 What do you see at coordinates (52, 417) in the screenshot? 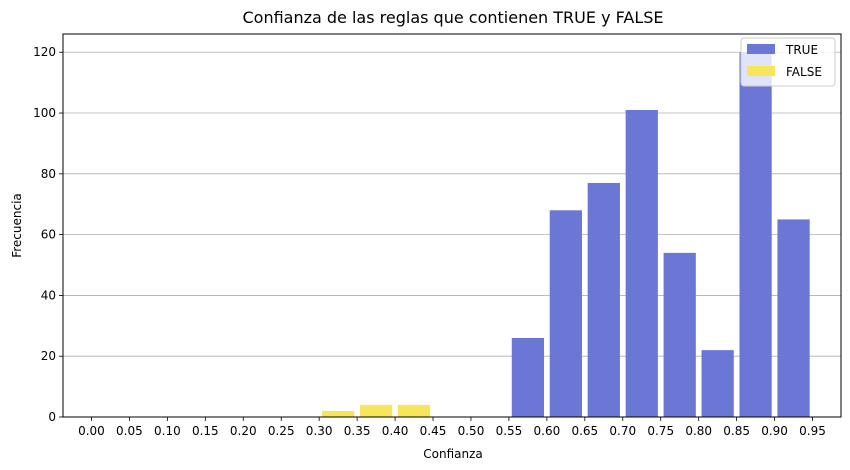
I see `y-tick-label: 0` at bounding box center [52, 417].